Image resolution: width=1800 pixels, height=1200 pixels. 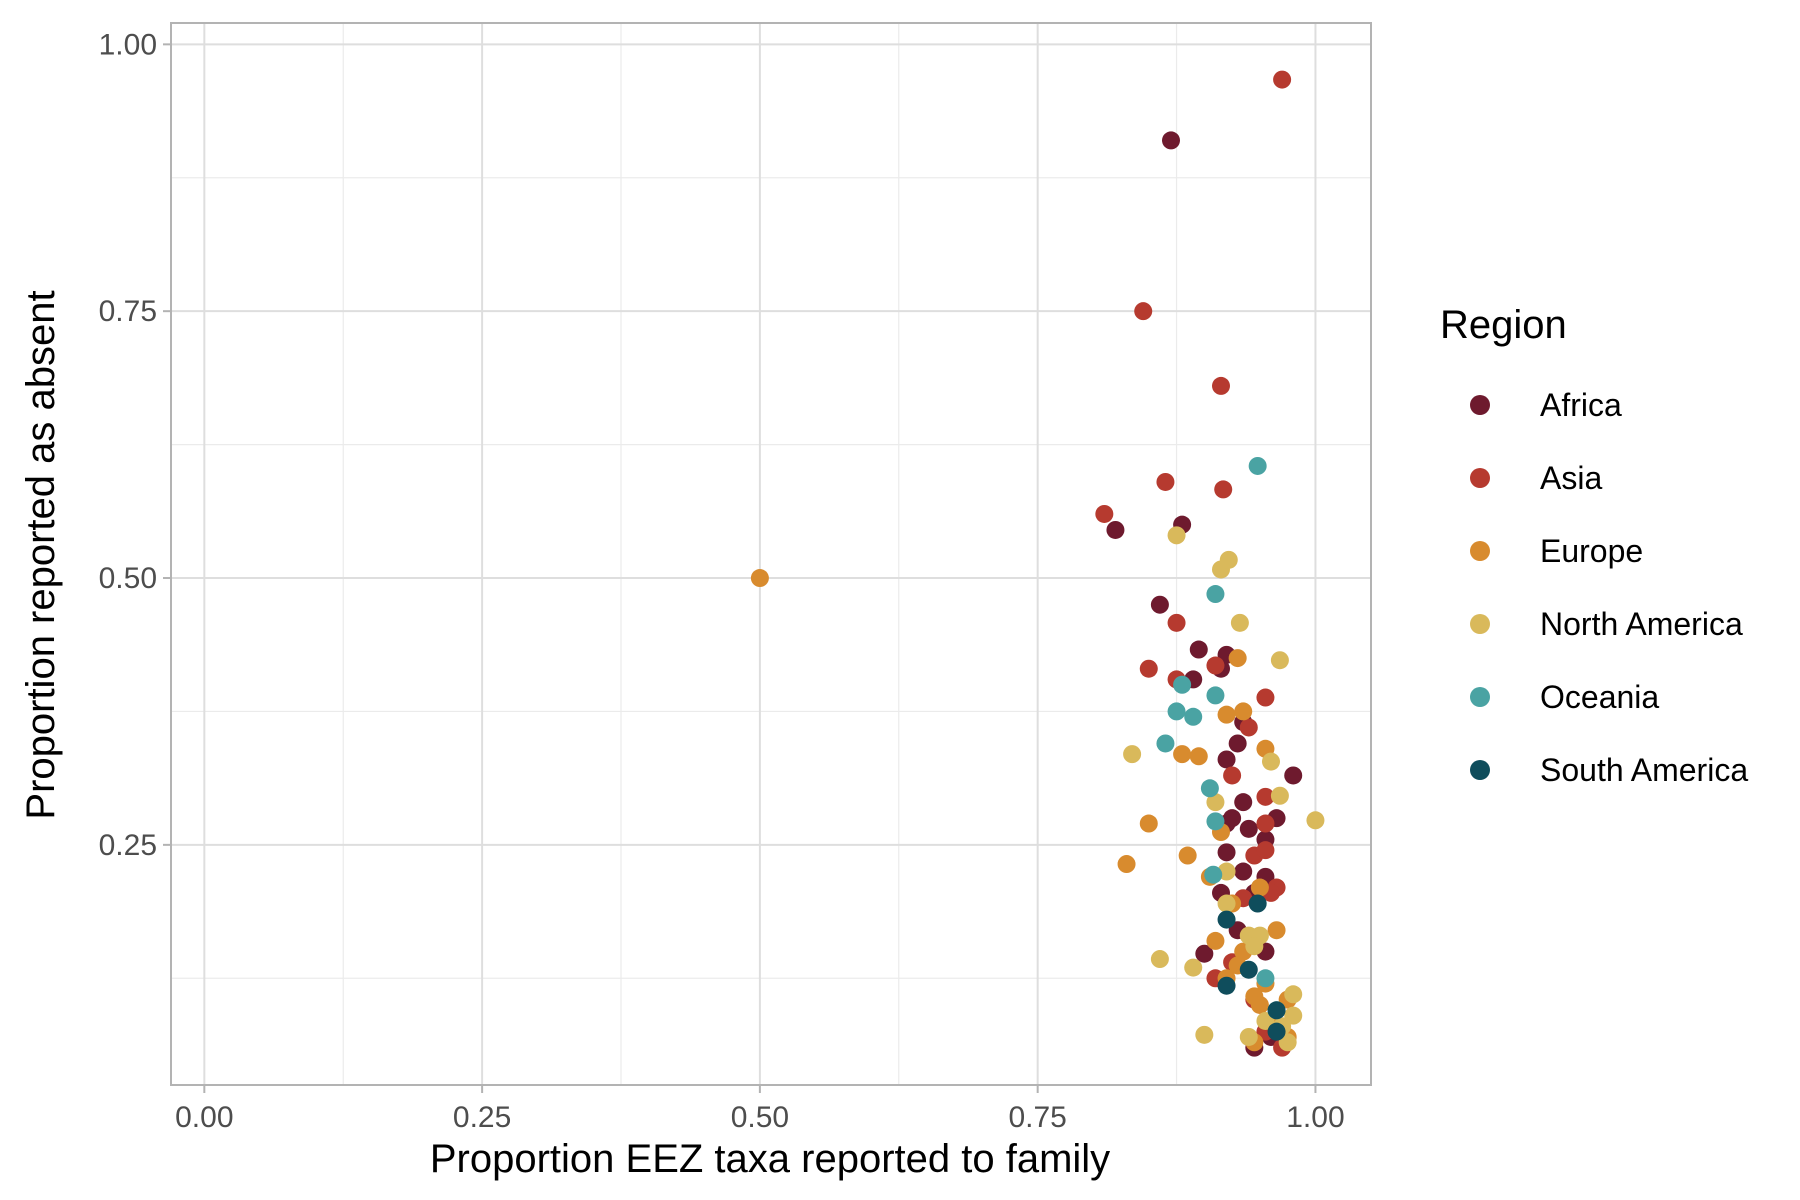 What do you see at coordinates (204, 1117) in the screenshot?
I see `x-tick-label: 0.00` at bounding box center [204, 1117].